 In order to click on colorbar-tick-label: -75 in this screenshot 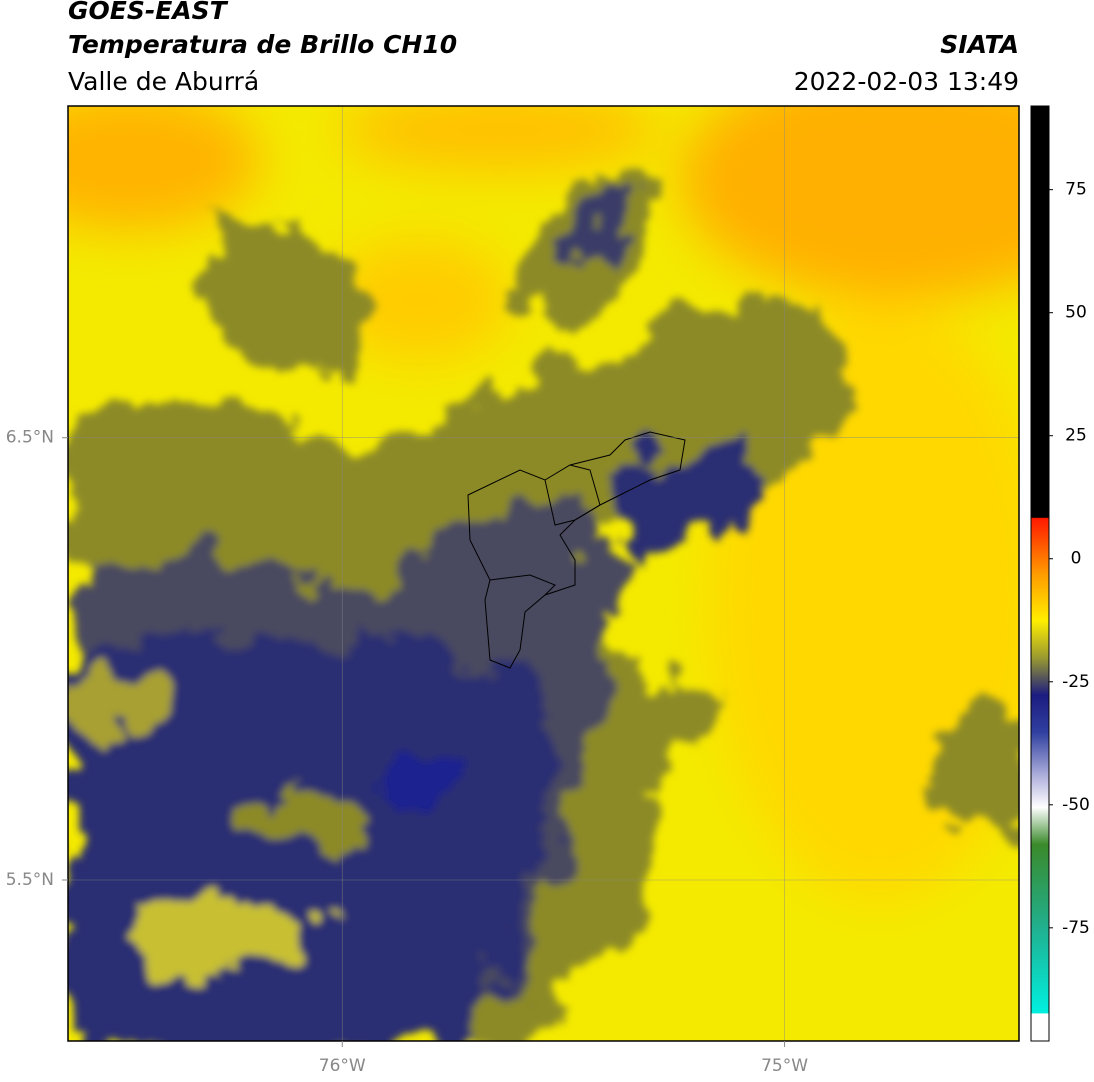, I will do `click(1076, 928)`.